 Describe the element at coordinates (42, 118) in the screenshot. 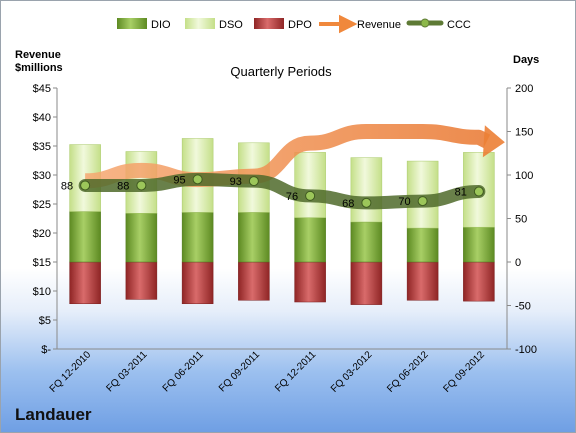

I see `left-tick-label: $40` at that location.